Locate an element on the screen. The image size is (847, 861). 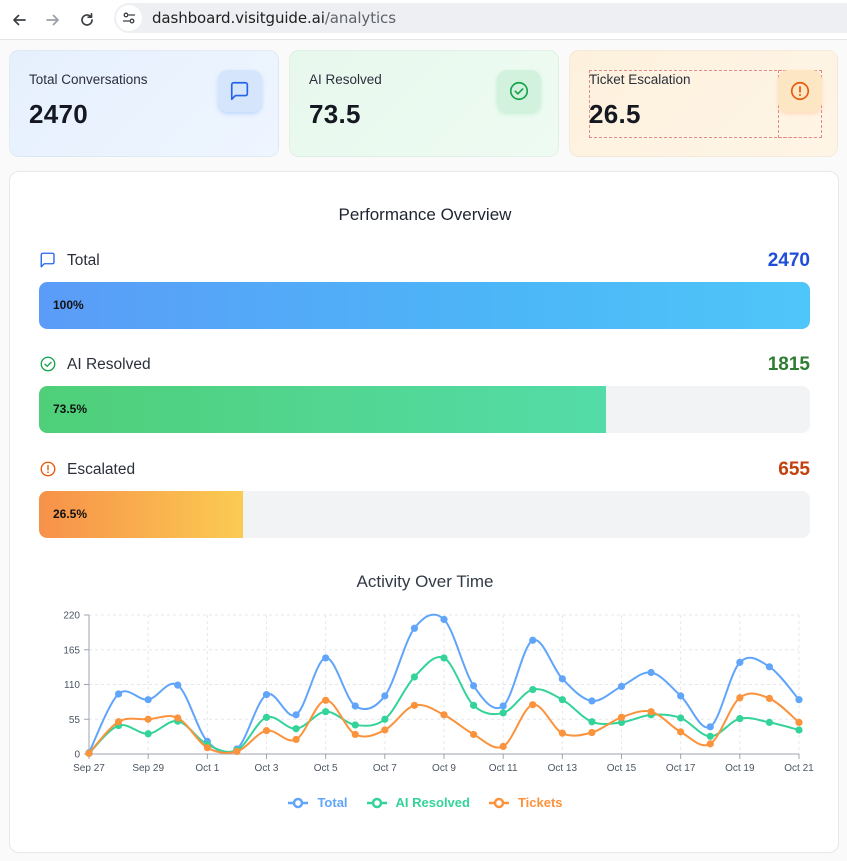
legend-item-total: Total is located at coordinates (317, 802).